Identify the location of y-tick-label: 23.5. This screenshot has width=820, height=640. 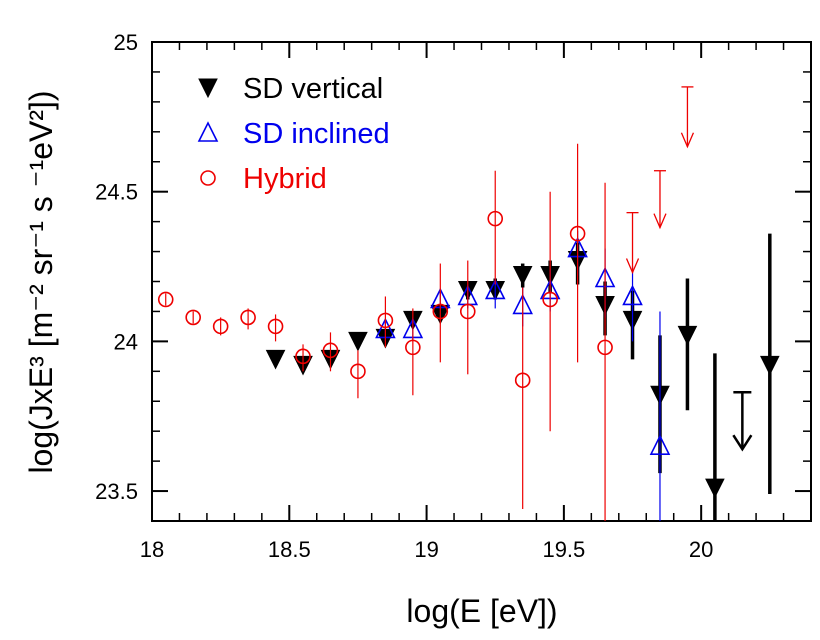
(116, 491).